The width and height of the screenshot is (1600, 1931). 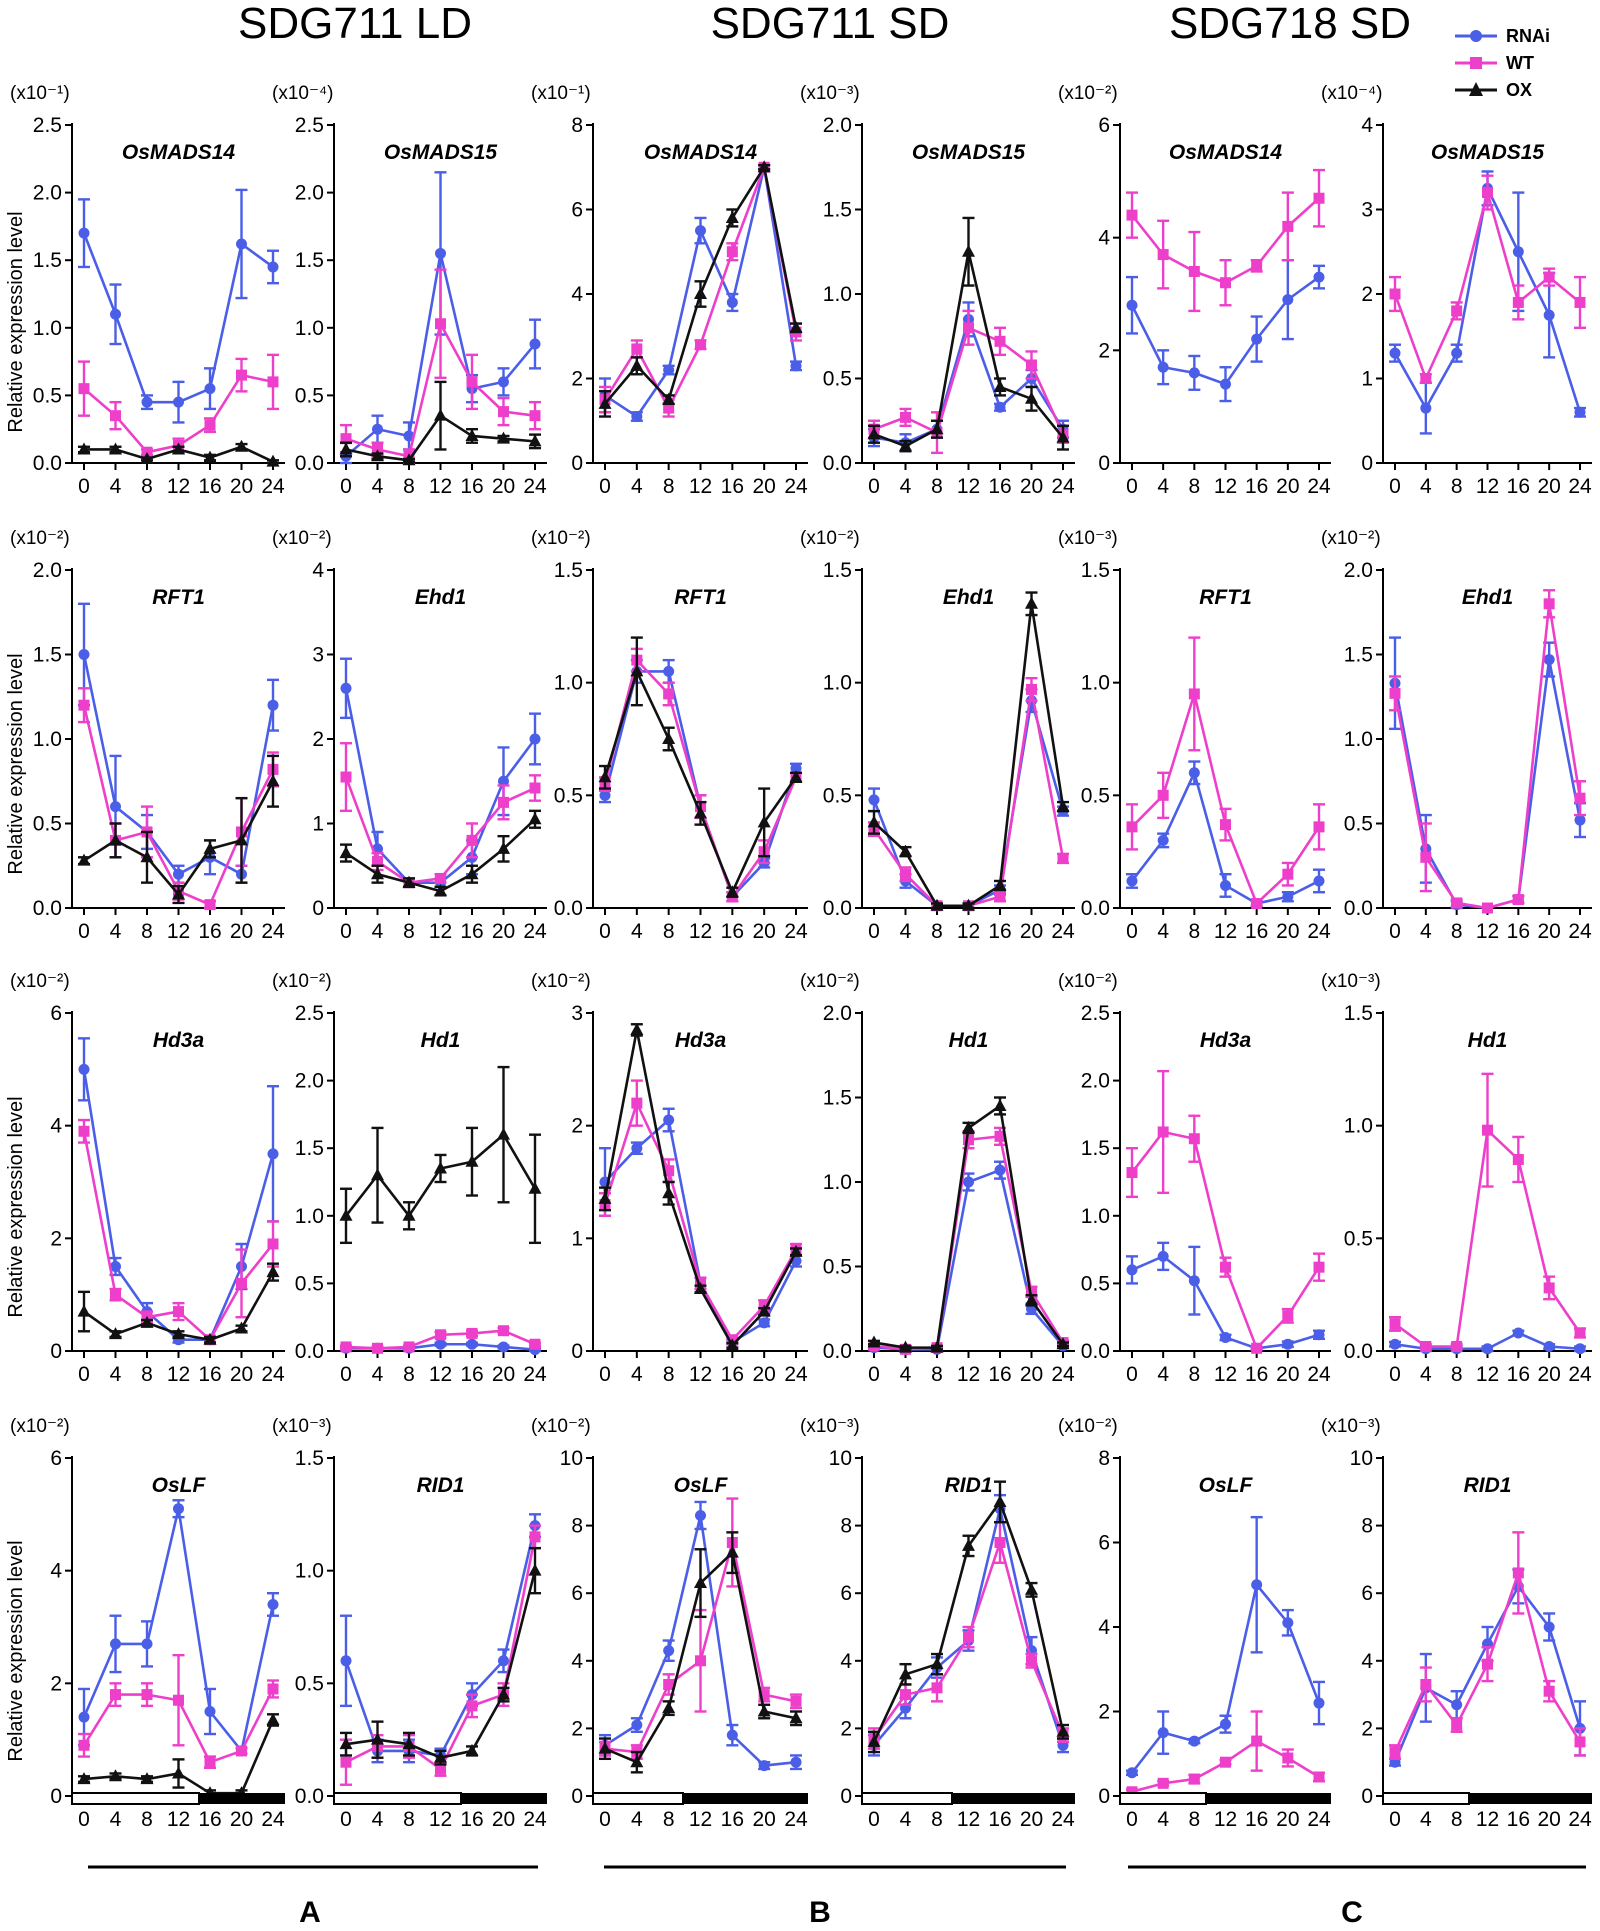 What do you see at coordinates (840, 1458) in the screenshot?
I see `y-tick-label: 10` at bounding box center [840, 1458].